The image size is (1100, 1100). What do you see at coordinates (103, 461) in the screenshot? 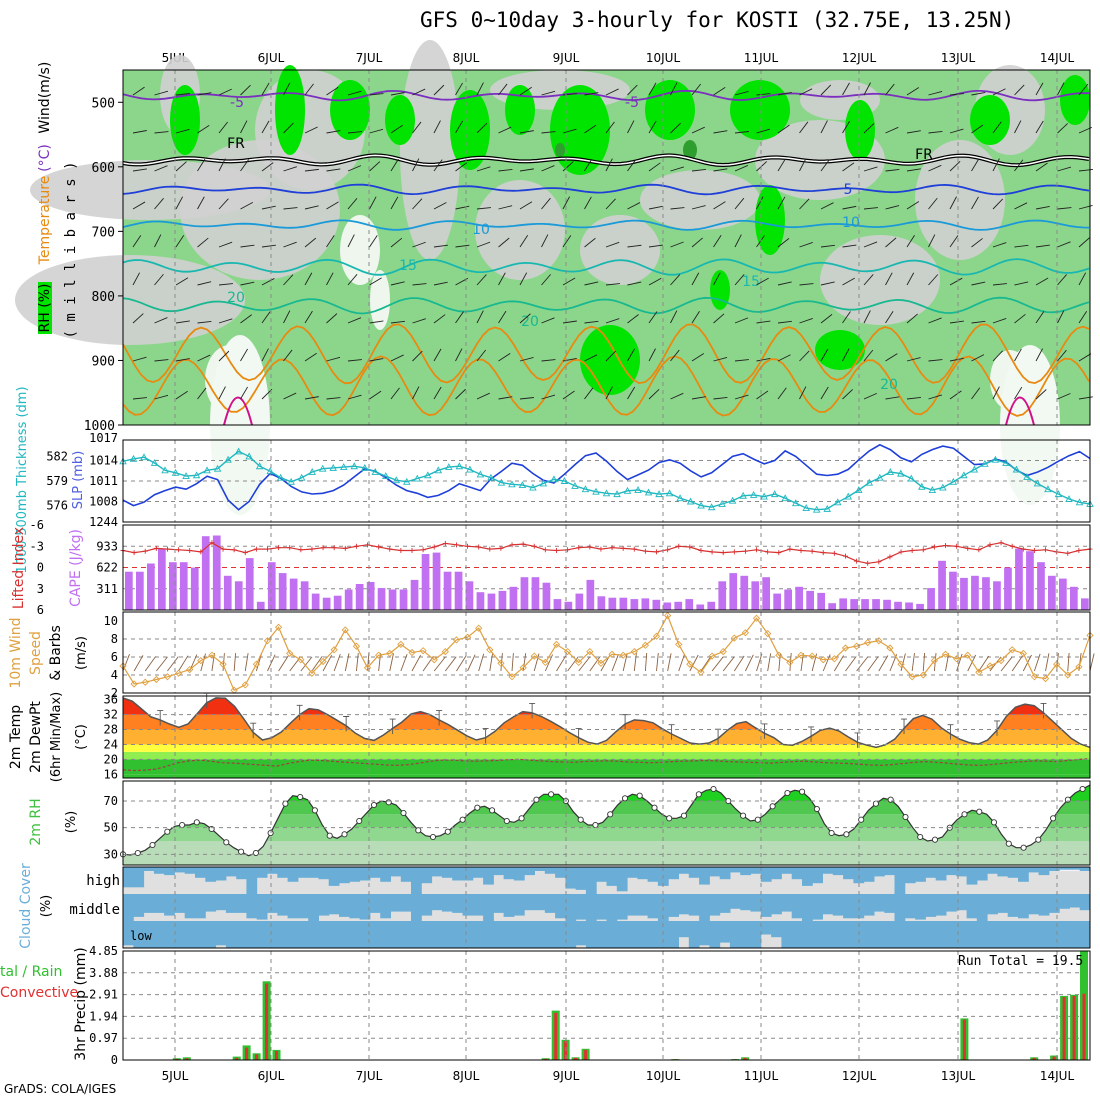
I see `slp-tick-label: 1014` at bounding box center [103, 461].